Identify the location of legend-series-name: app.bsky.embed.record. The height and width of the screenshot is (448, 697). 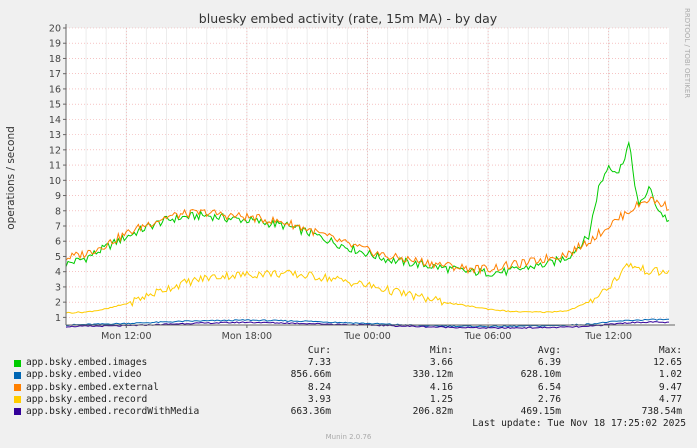
(87, 399).